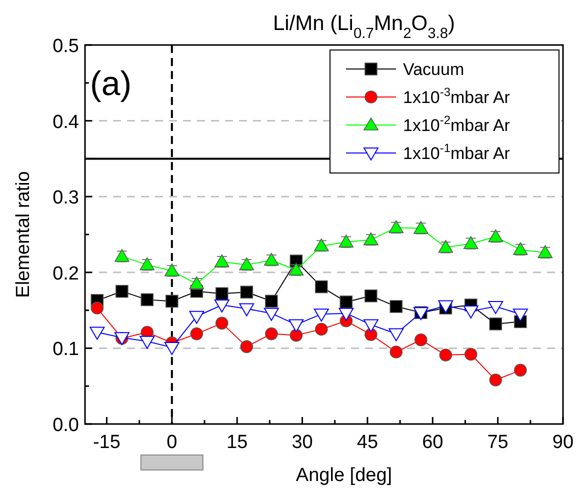  What do you see at coordinates (65, 46) in the screenshot?
I see `y-tick-label: 0.5` at bounding box center [65, 46].